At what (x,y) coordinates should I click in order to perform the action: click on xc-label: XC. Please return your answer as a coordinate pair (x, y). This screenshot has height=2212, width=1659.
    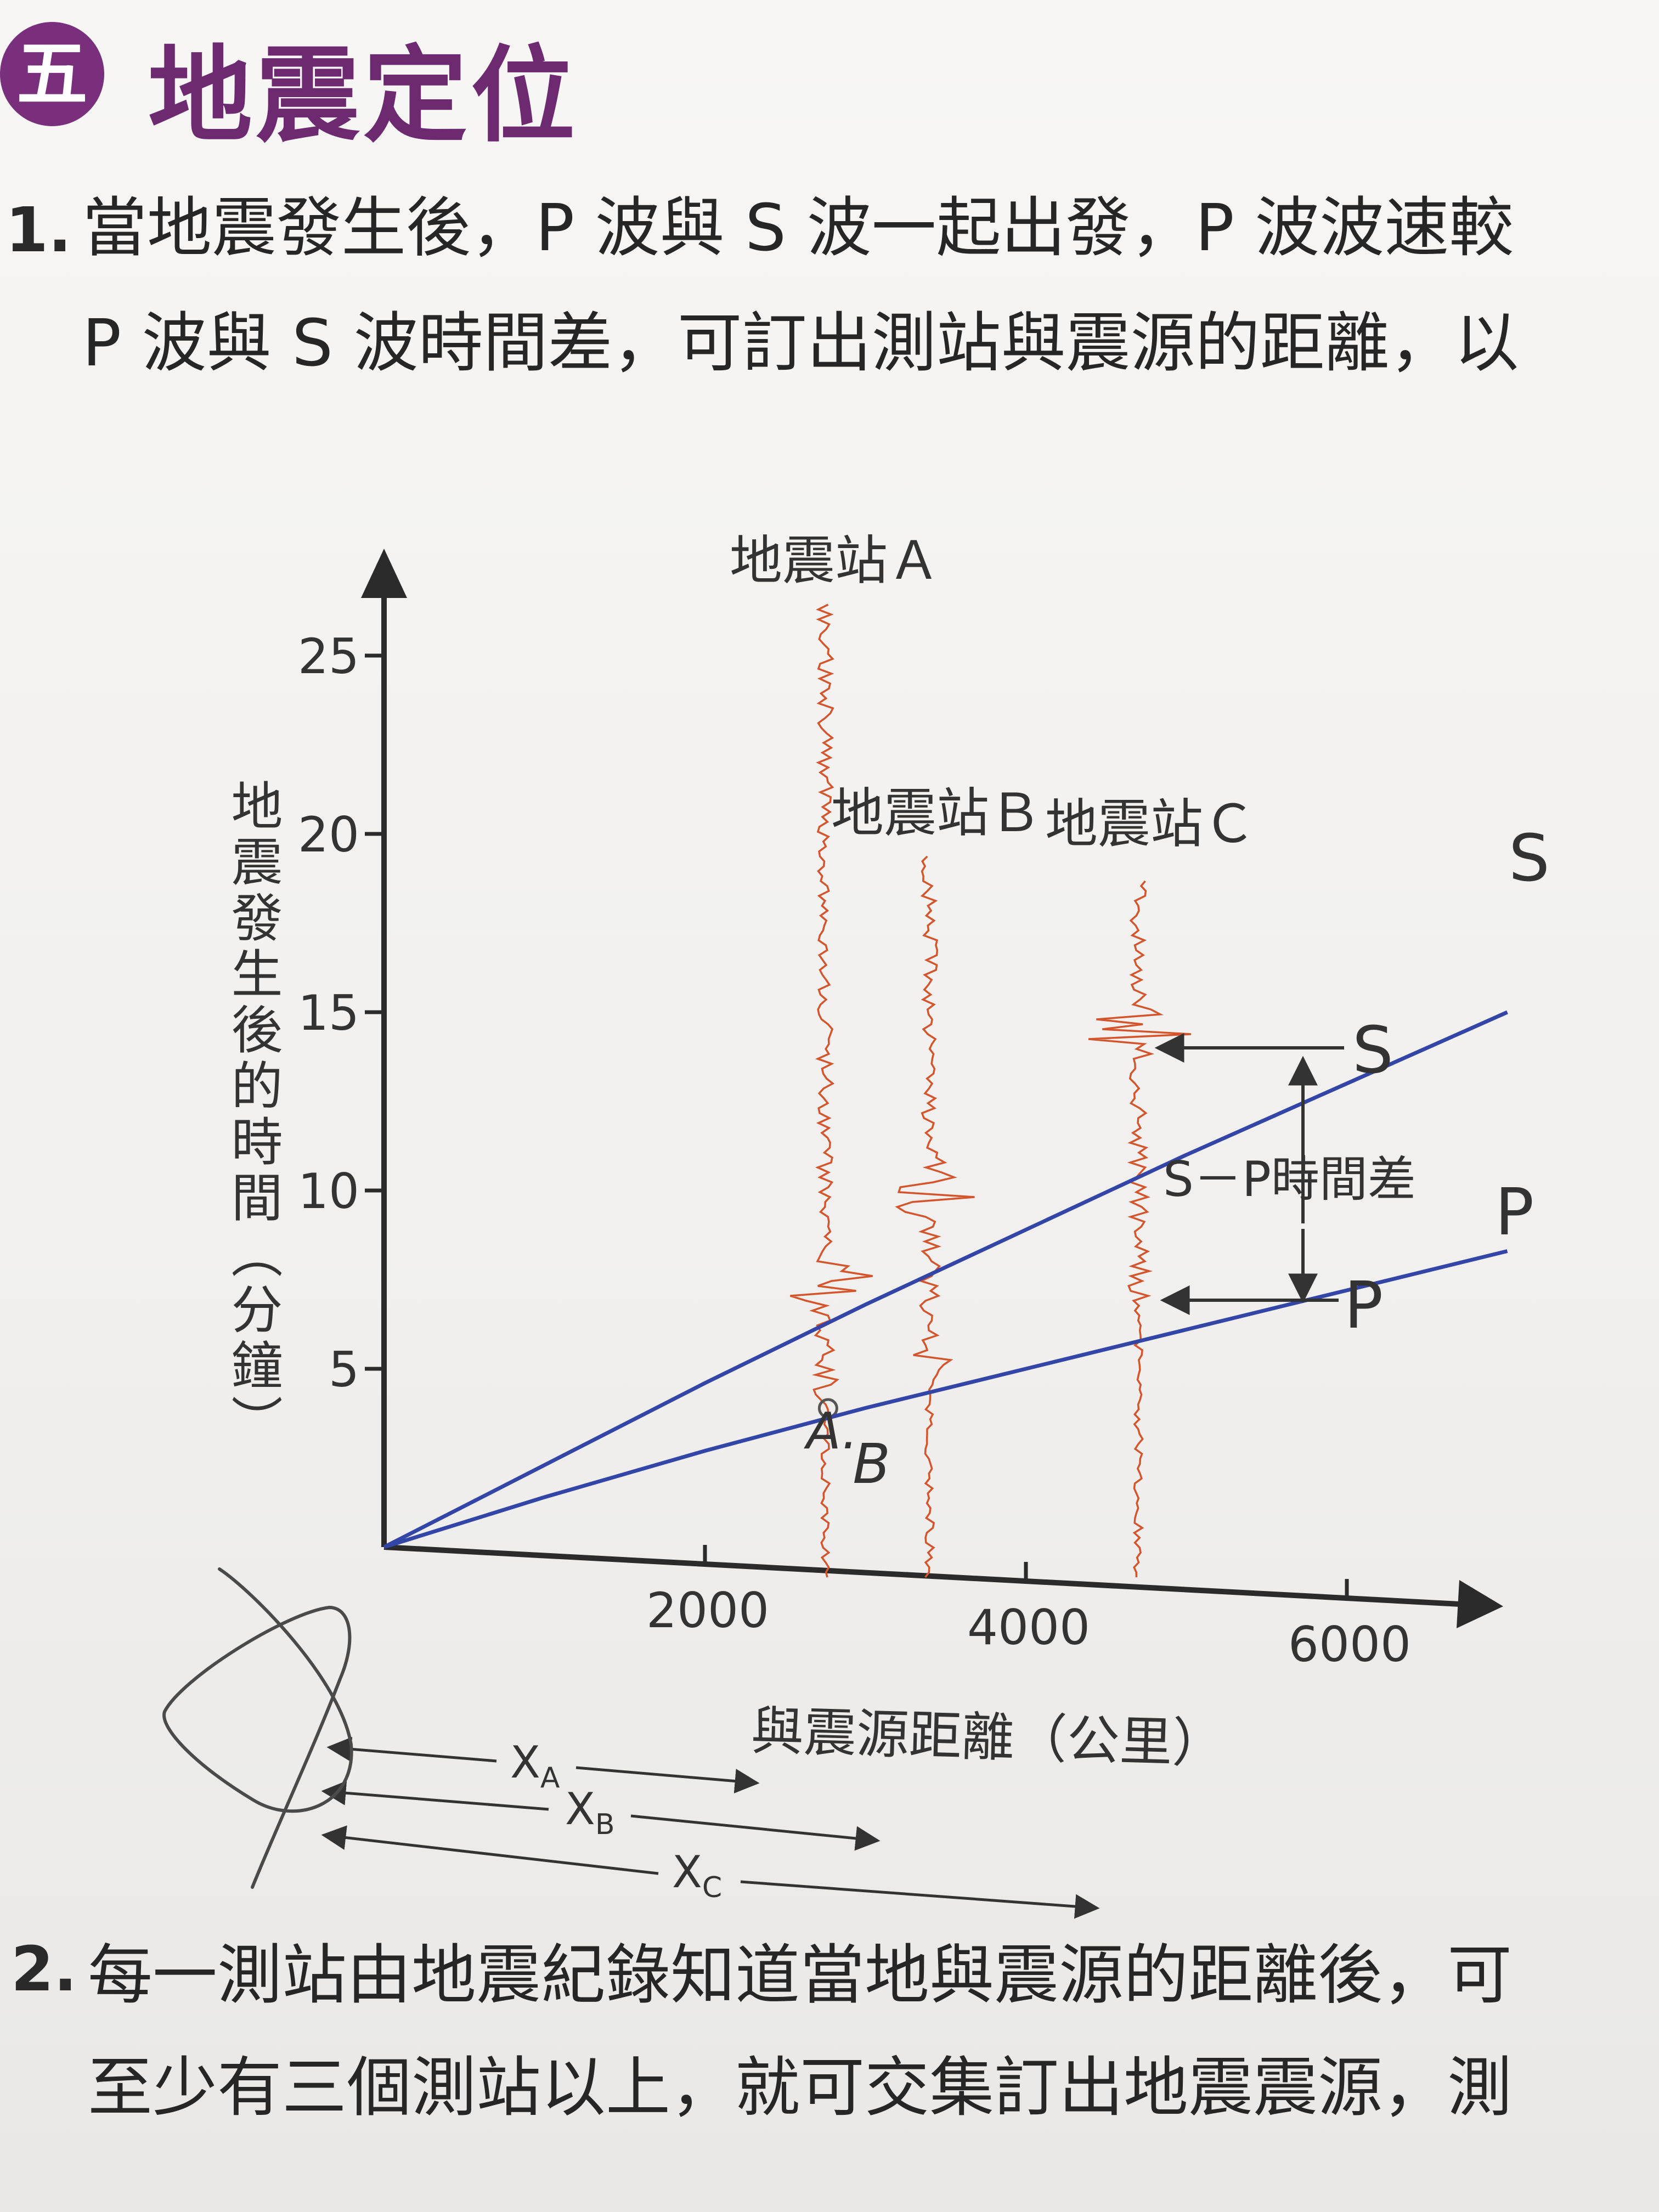
    Looking at the image, I should click on (697, 1875).